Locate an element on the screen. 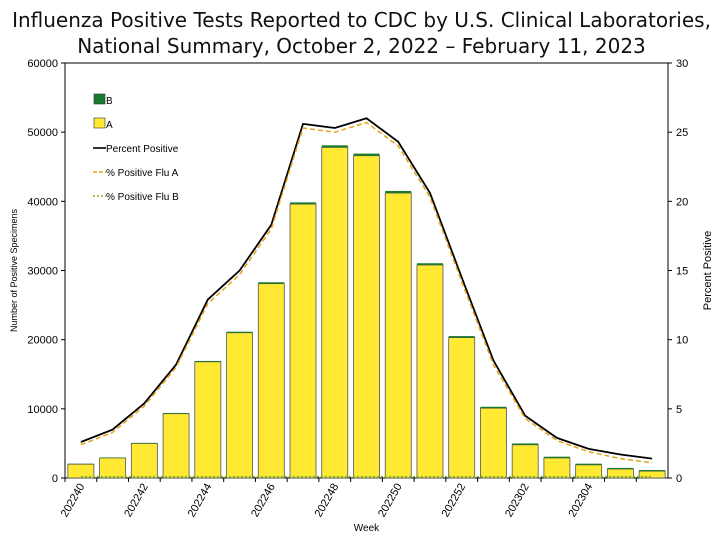  x-tick-label: 202246 is located at coordinates (263, 501).